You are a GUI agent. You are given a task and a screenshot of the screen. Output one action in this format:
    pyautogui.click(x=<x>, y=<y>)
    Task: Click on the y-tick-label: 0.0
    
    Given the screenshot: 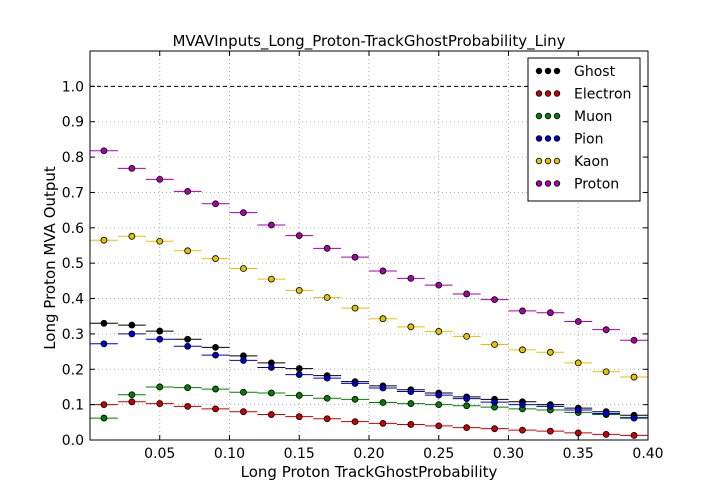 What is the action you would take?
    pyautogui.click(x=73, y=441)
    